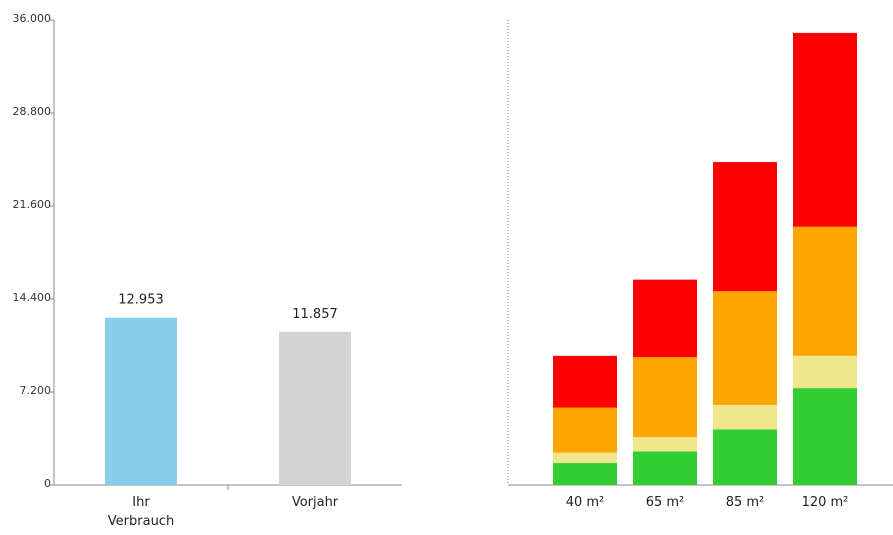 The width and height of the screenshot is (893, 535). I want to click on x-category-label: Ihr, so click(141, 502).